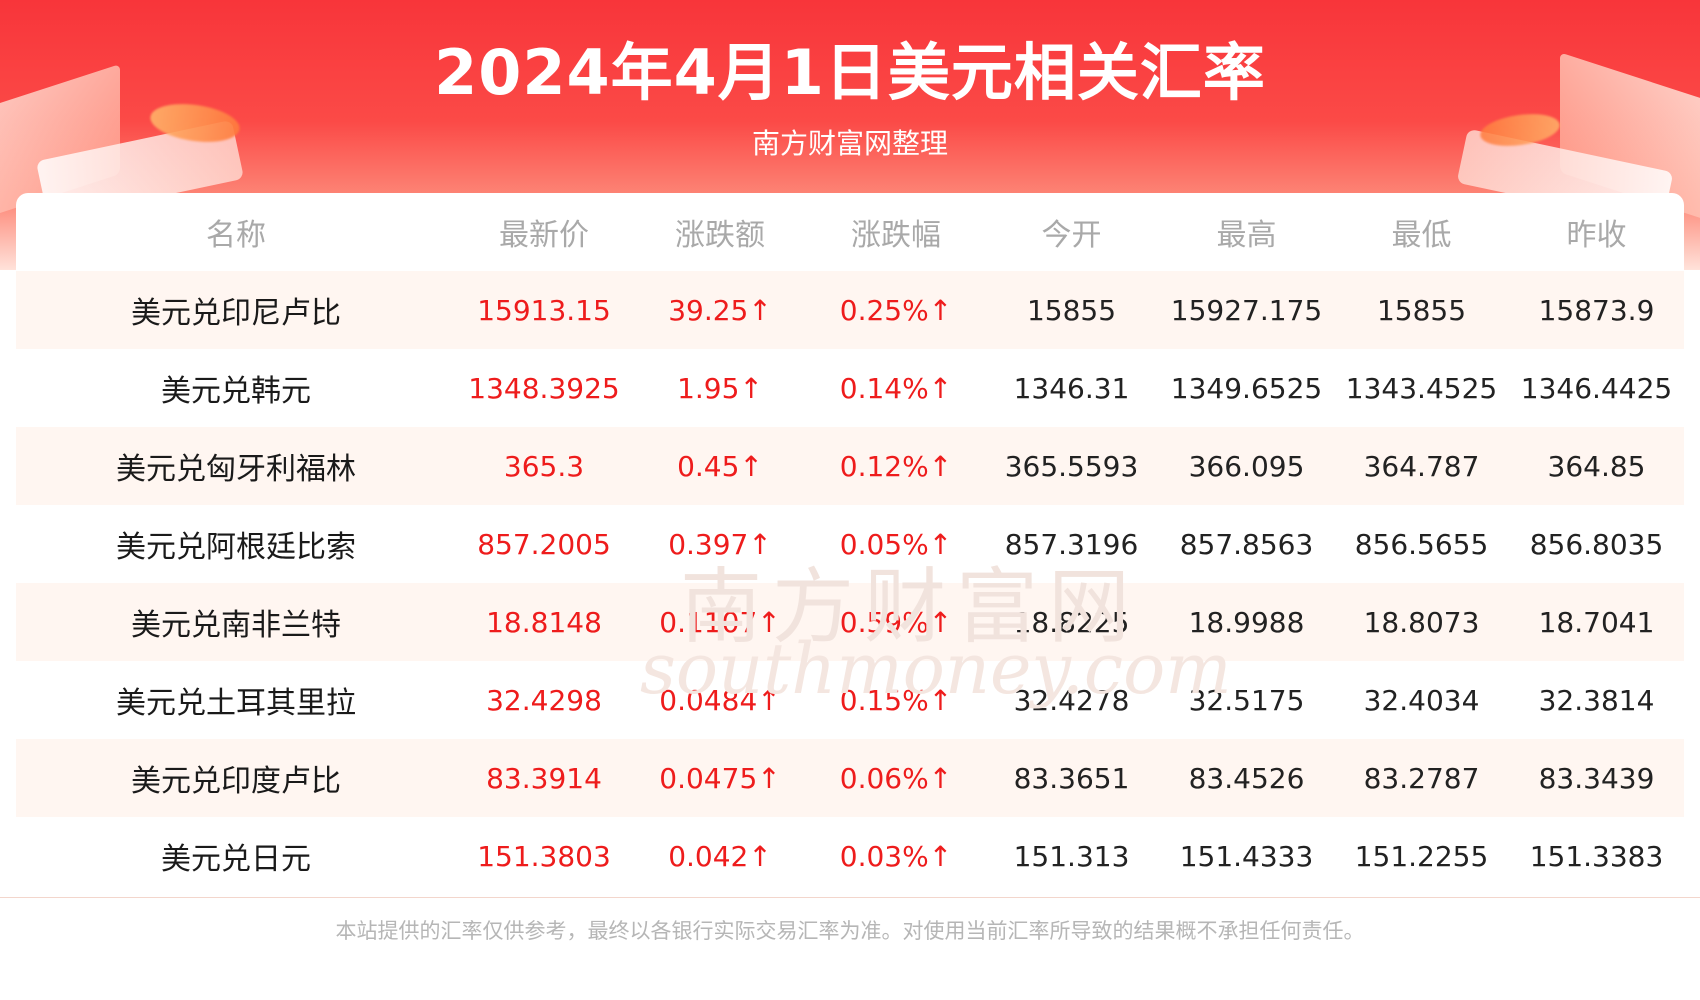 This screenshot has height=1000, width=1700. I want to click on cell-open: 151.313, so click(1071, 856).